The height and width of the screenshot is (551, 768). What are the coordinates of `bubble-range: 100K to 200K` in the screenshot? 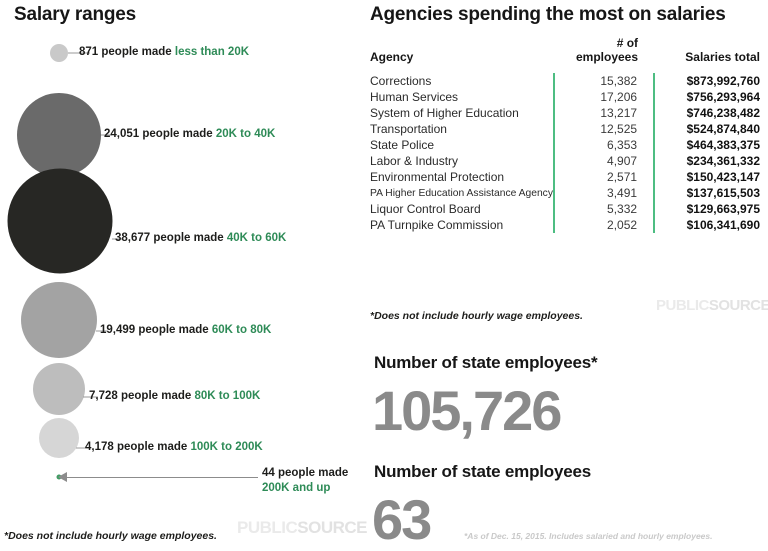 It's located at (226, 447).